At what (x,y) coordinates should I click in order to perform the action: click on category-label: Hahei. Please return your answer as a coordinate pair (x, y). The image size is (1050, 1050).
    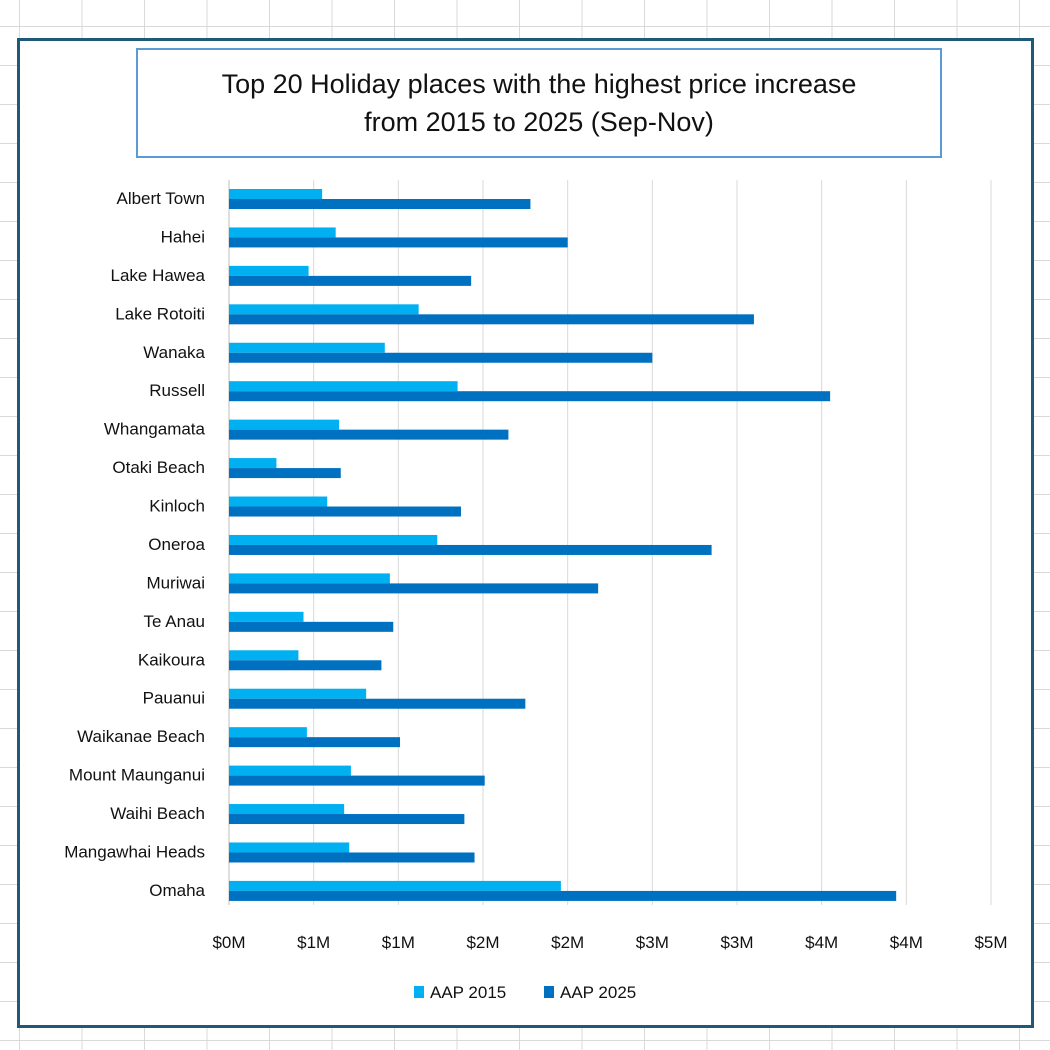
    Looking at the image, I should click on (183, 236).